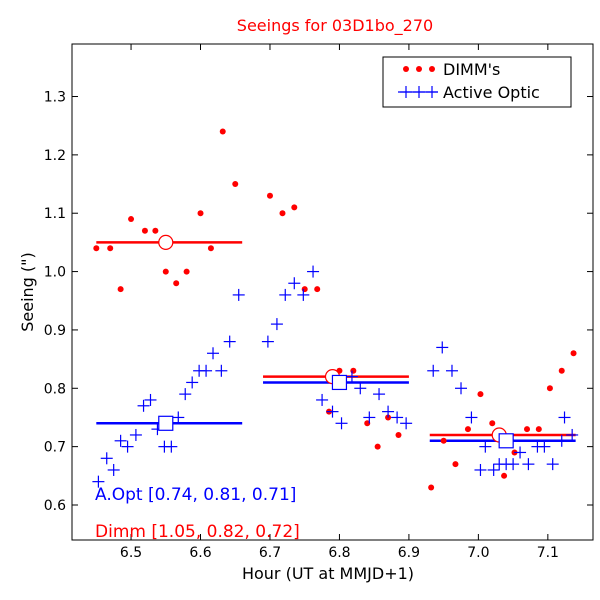  Describe the element at coordinates (418, 82) in the screenshot. I see `legend-marks` at that location.